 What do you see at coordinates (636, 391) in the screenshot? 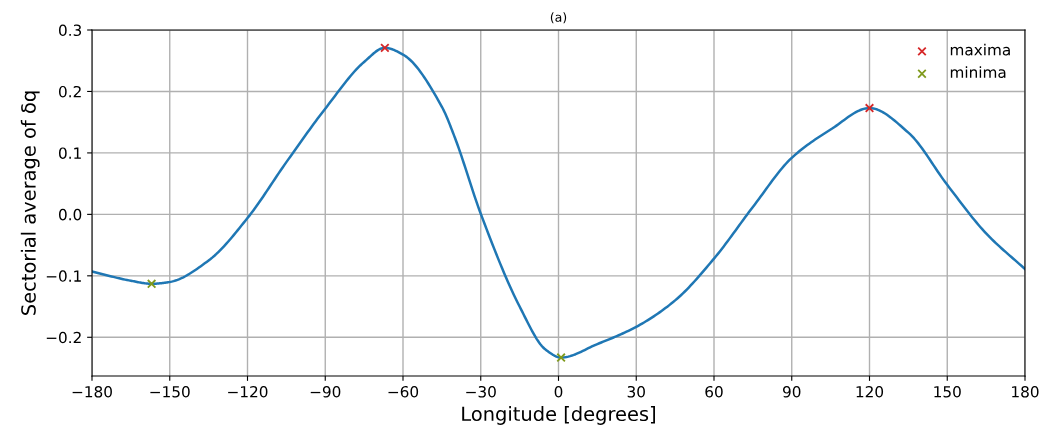
I see `x-tick-label: 30` at bounding box center [636, 391].